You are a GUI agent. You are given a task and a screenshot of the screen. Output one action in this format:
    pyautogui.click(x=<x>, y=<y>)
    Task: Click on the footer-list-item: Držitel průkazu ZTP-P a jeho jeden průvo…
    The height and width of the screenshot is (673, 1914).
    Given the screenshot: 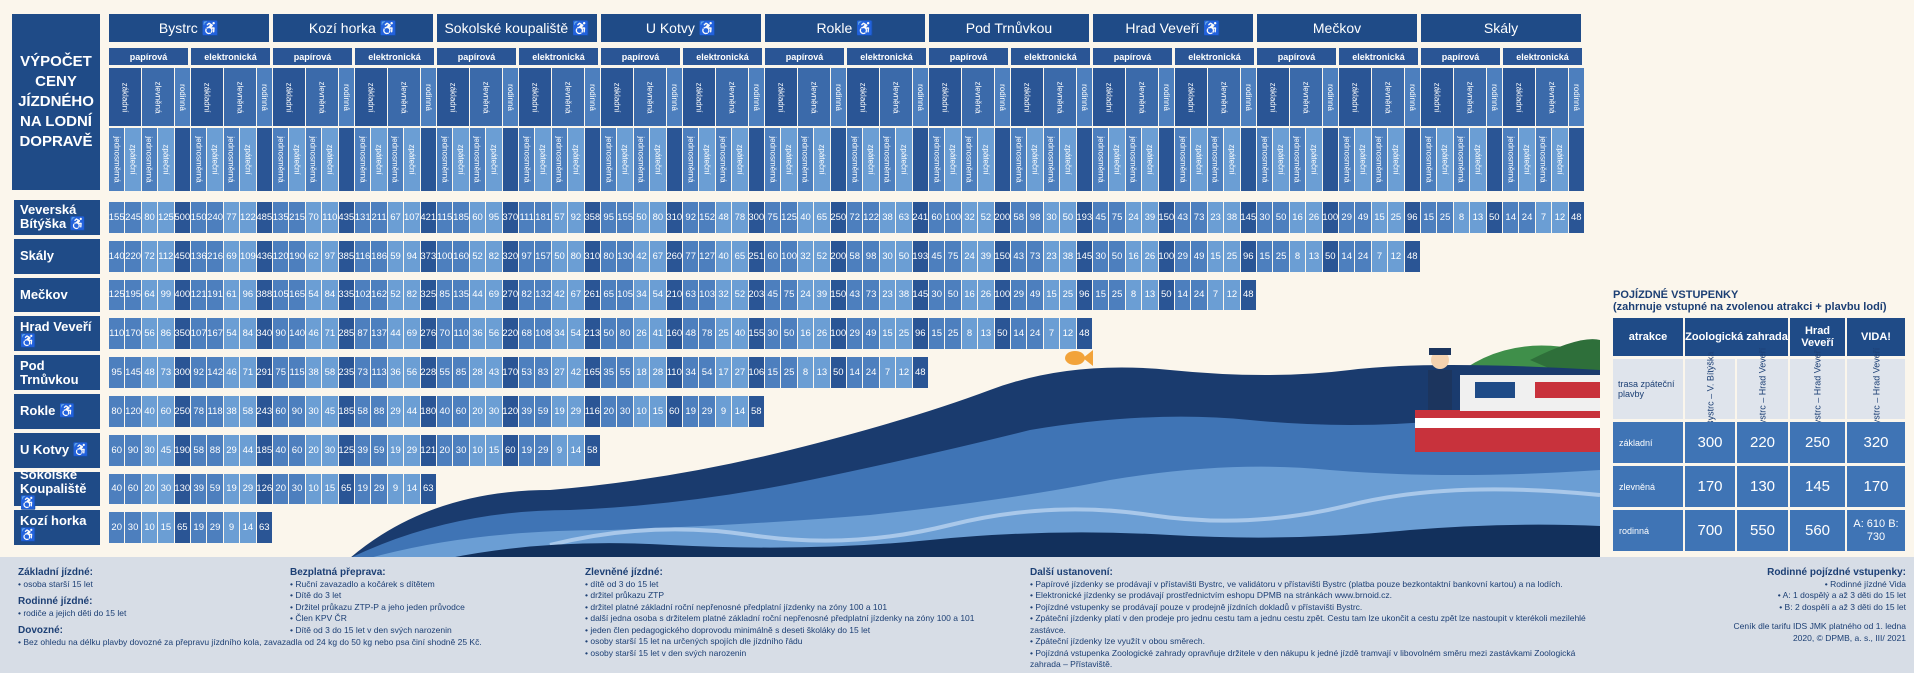 What is the action you would take?
    pyautogui.click(x=420, y=608)
    